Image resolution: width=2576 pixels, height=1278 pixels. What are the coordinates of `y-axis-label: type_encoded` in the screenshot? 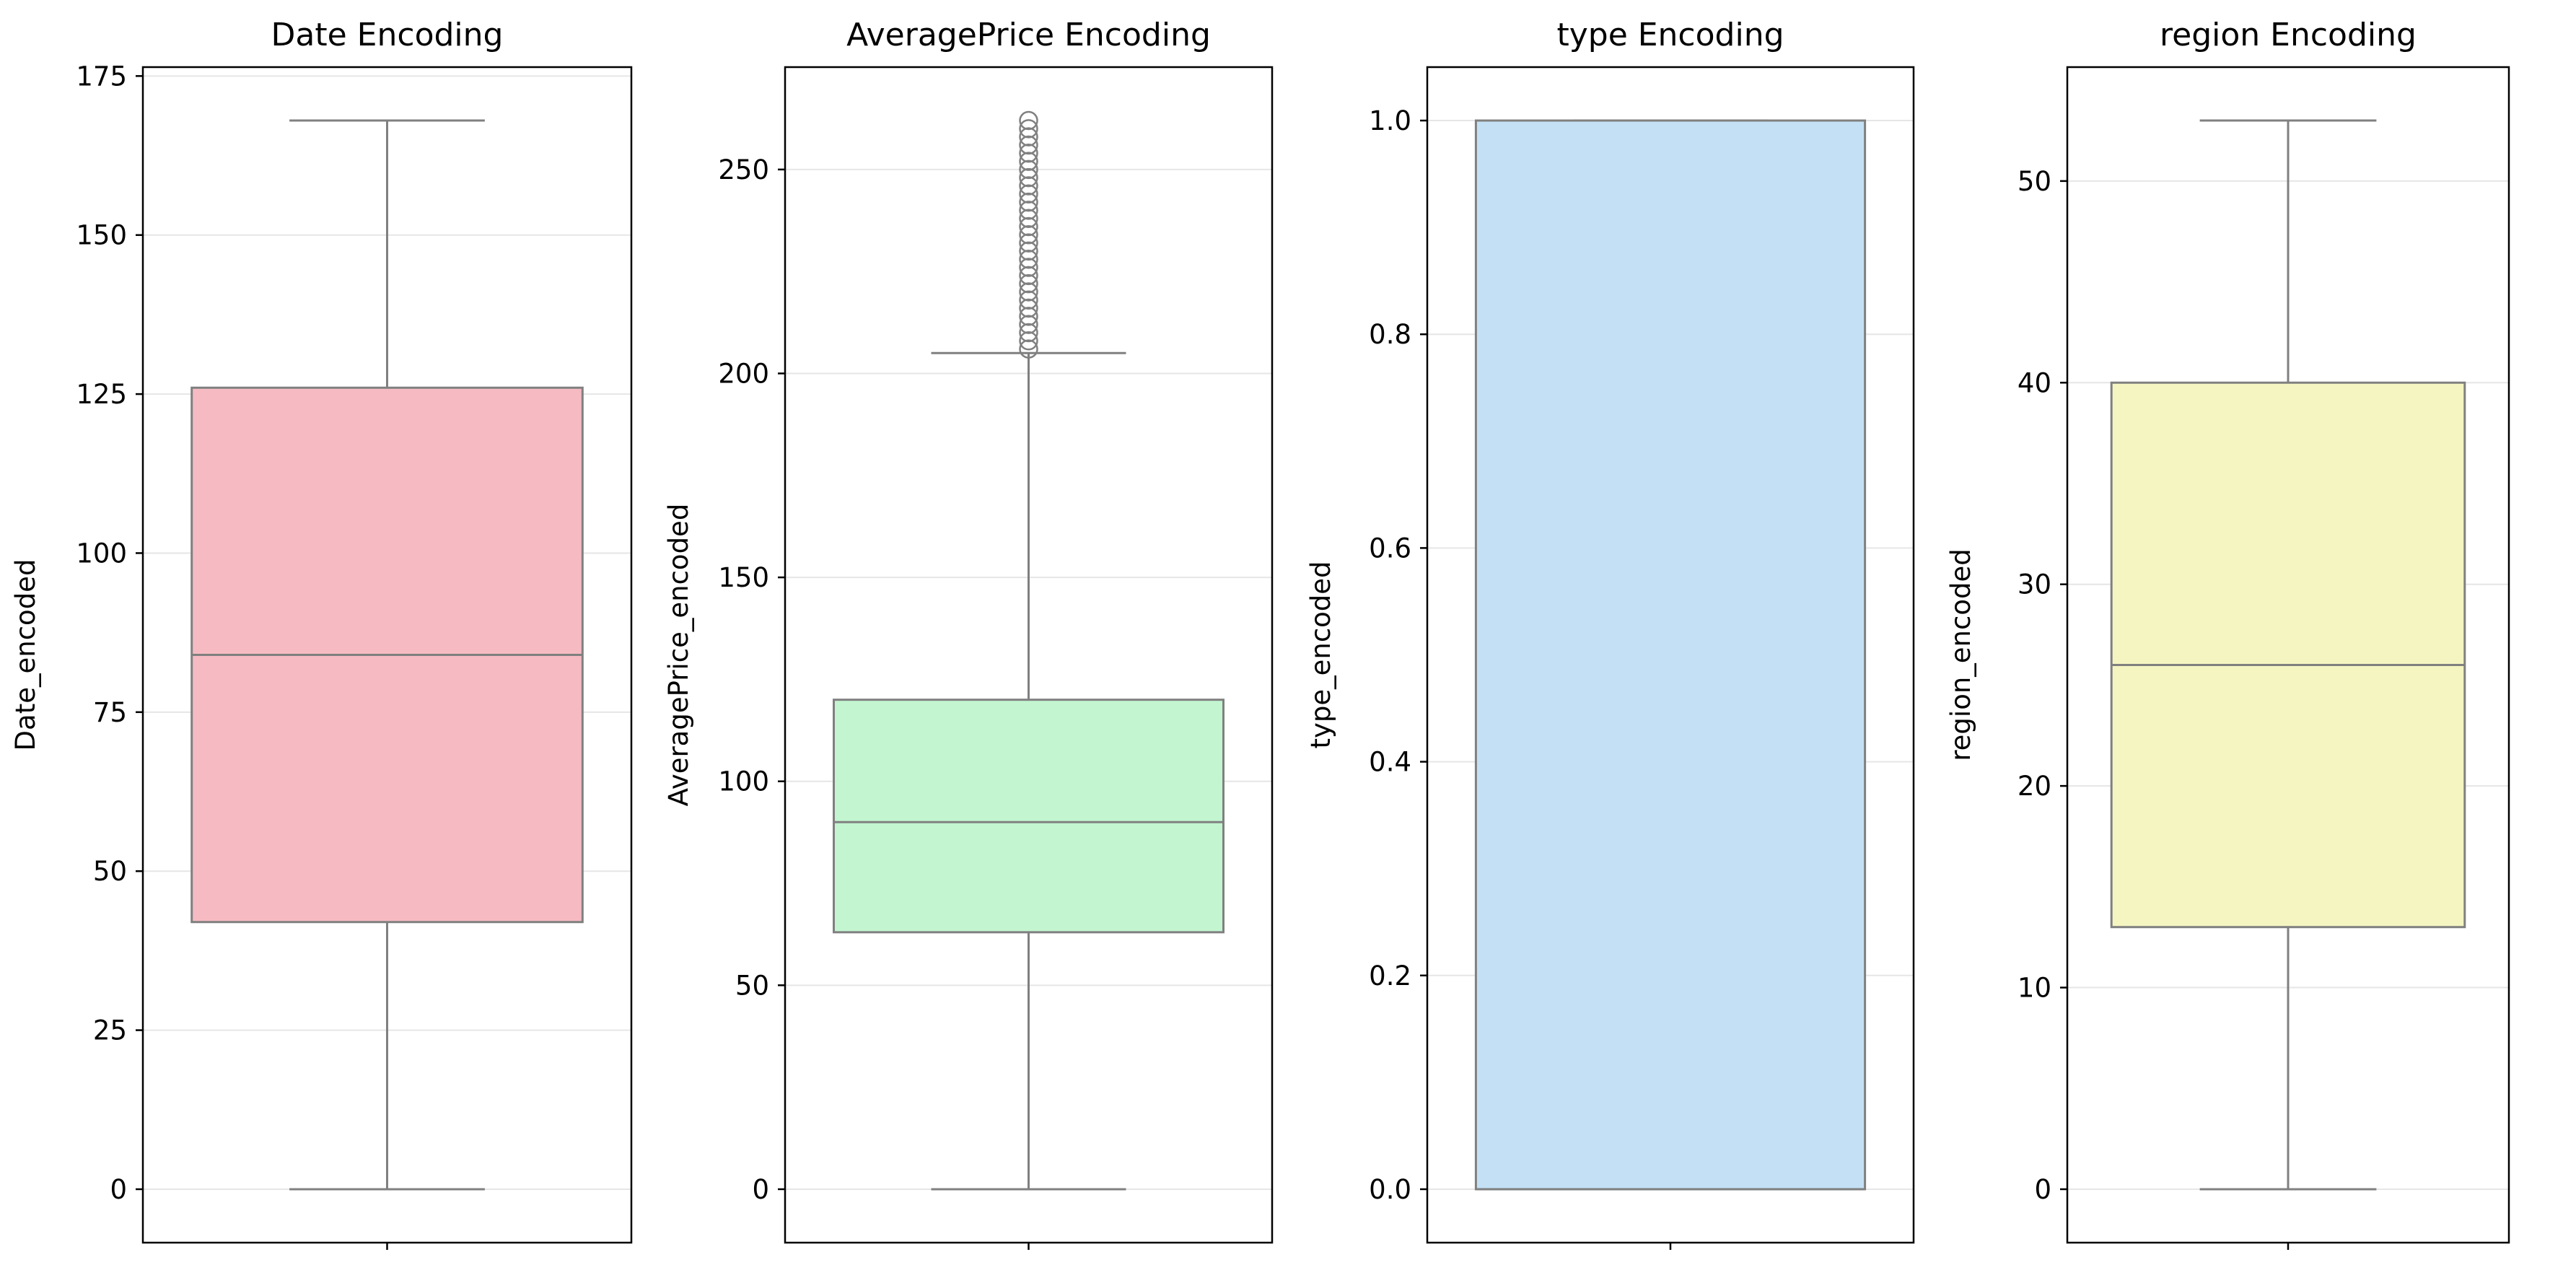 It's located at (1320, 654).